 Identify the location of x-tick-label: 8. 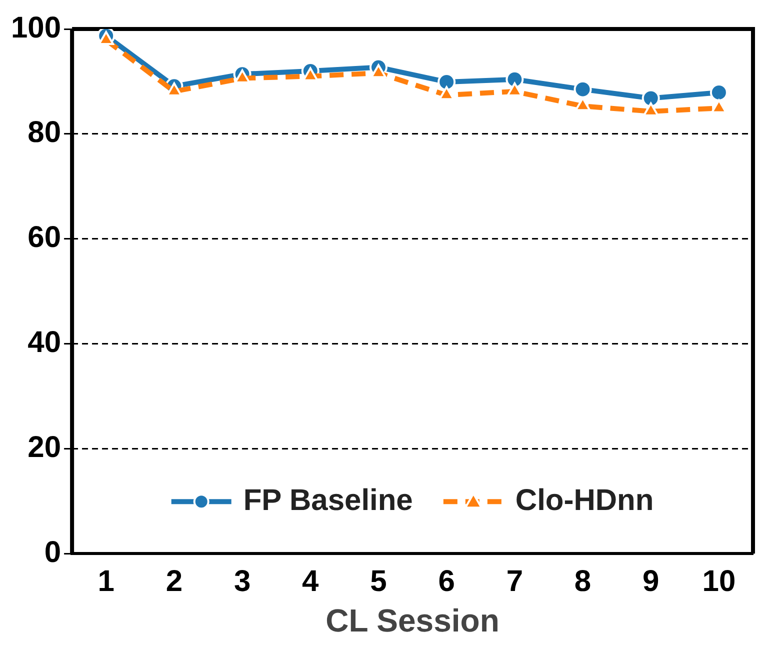
(583, 581).